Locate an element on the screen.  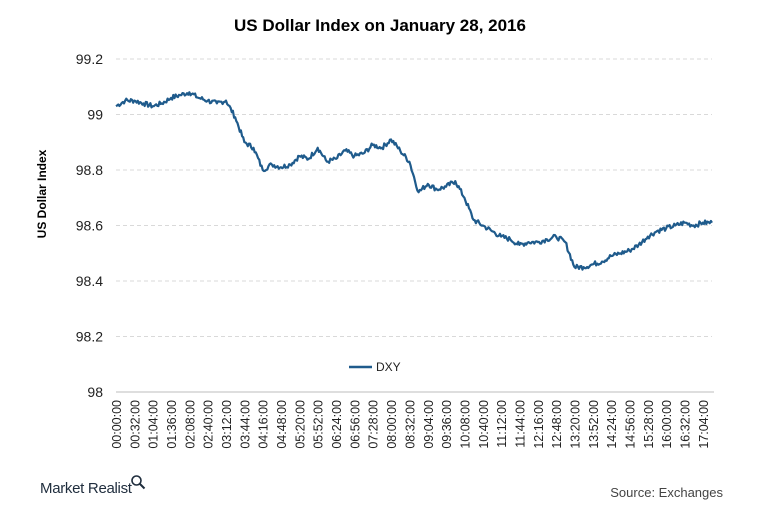
y-tick-label: 98.4 is located at coordinates (89, 281).